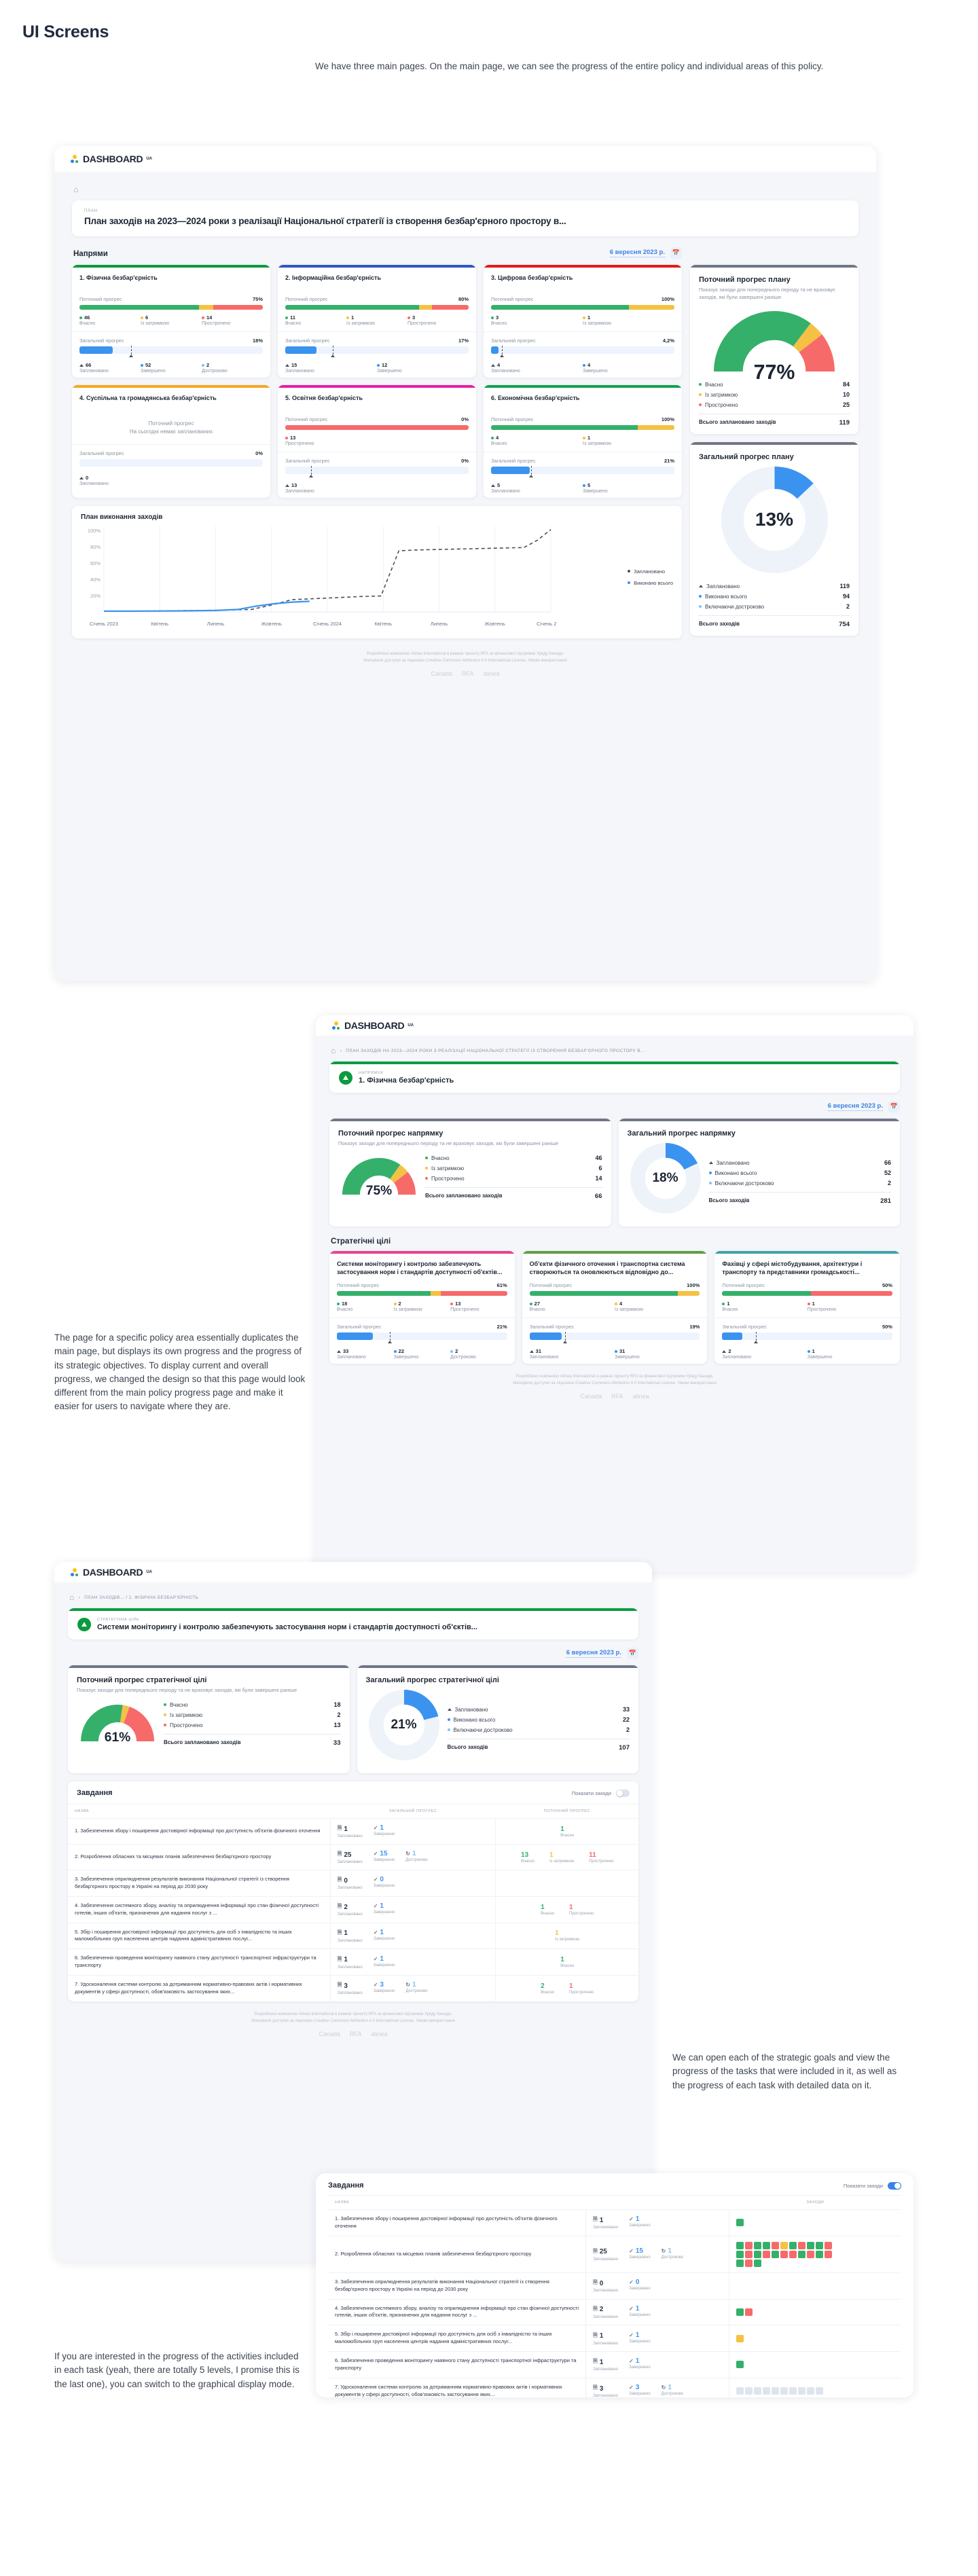 The width and height of the screenshot is (978, 2576). What do you see at coordinates (855, 1106) in the screenshot?
I see `date-link-2: 6 вересня 2023 р.` at bounding box center [855, 1106].